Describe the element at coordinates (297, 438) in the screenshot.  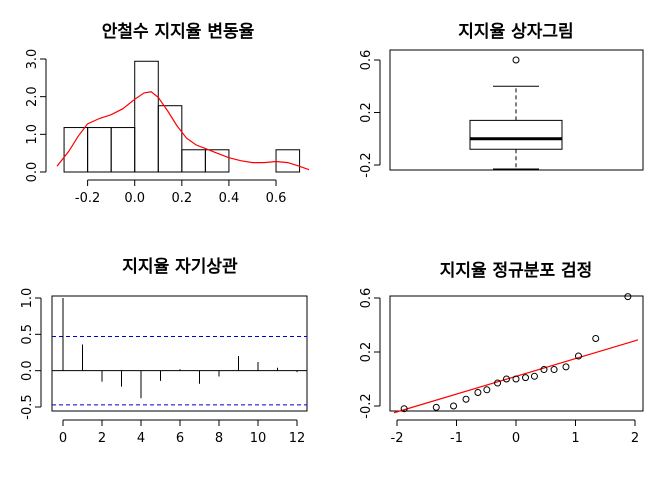
I see `acf-x-tick-label: 12` at that location.